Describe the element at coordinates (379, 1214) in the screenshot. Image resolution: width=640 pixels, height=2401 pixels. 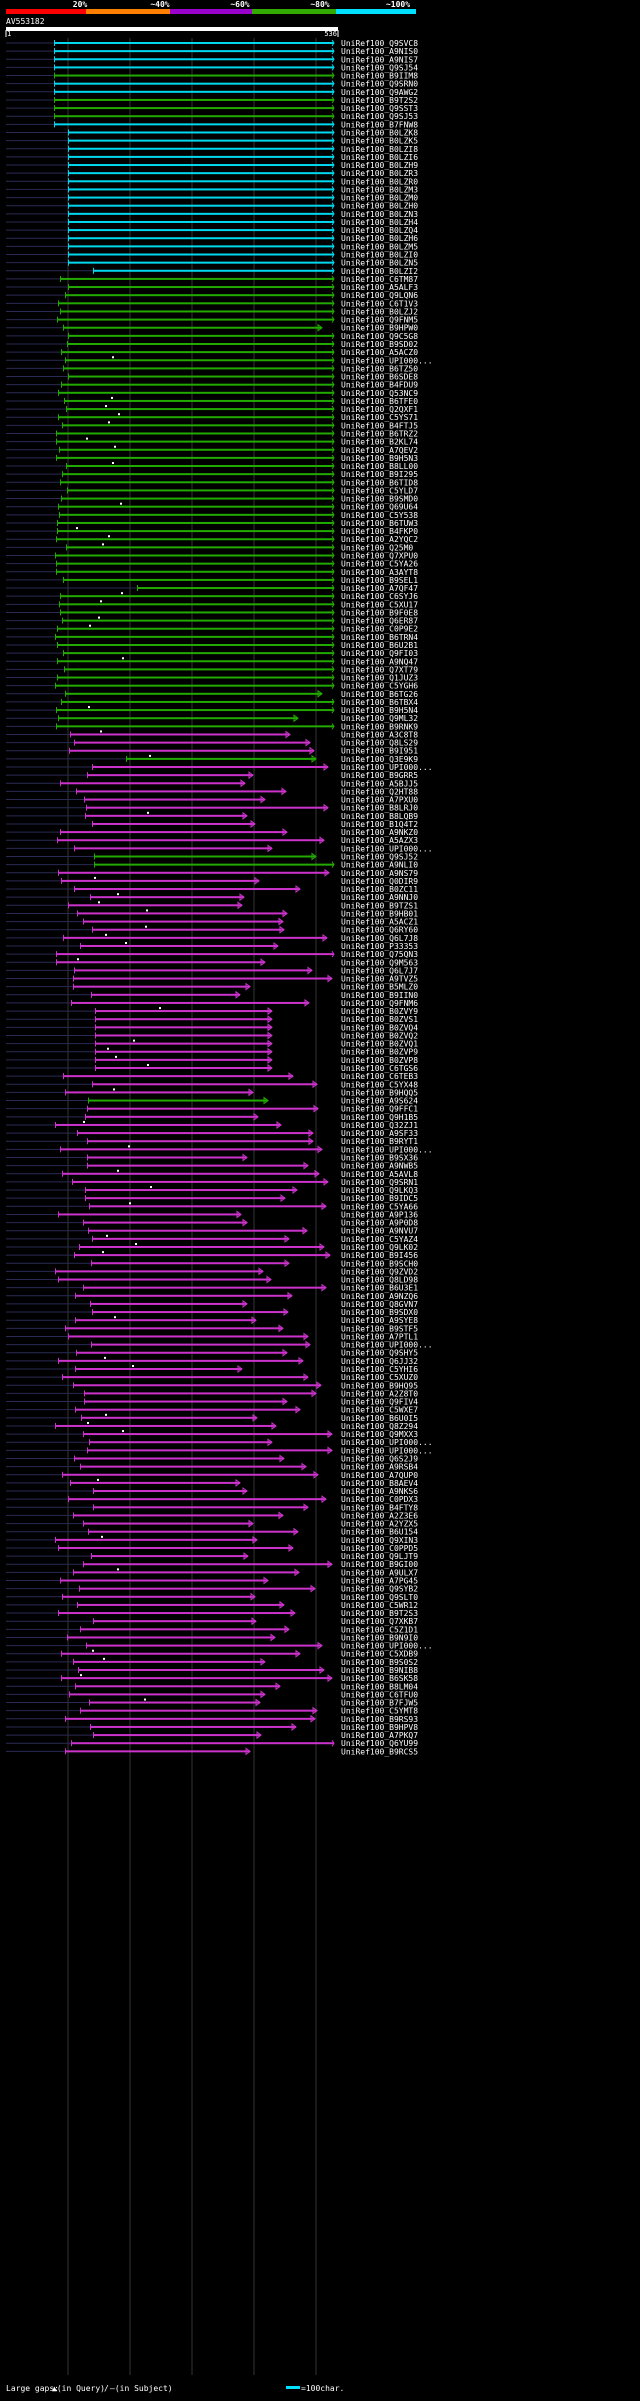
I see `hit-label: UniRef100_A9P136` at that location.